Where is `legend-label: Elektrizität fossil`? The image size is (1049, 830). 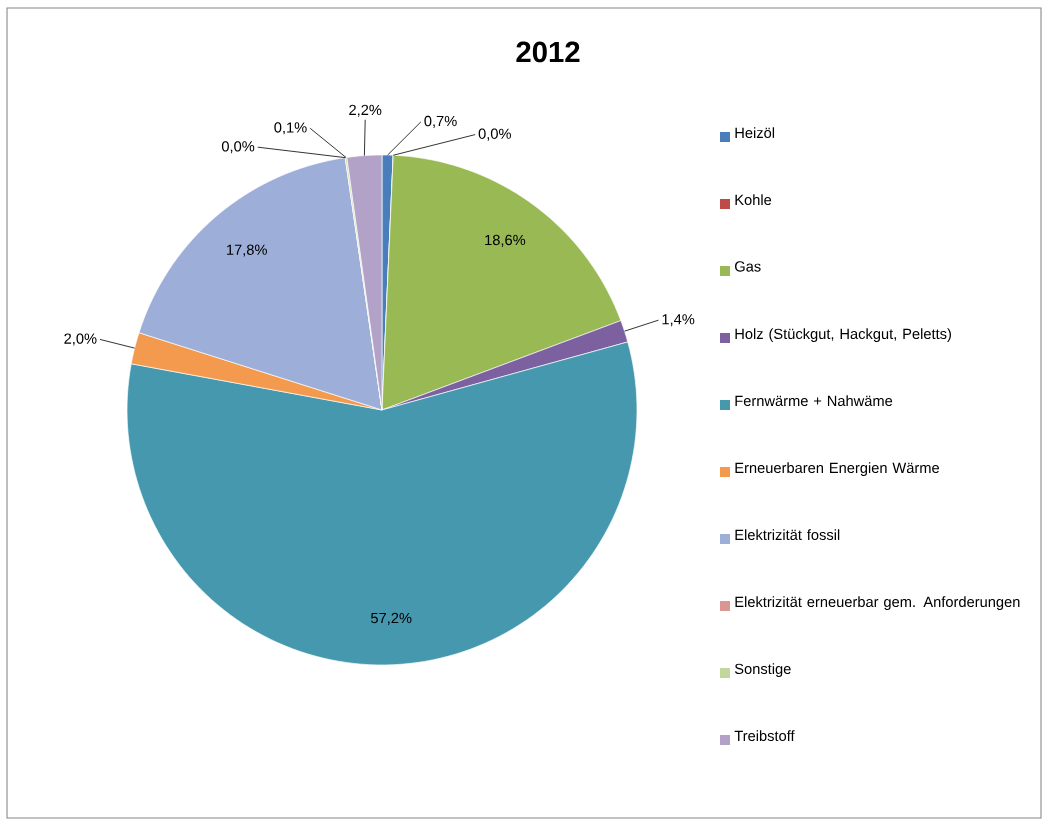 legend-label: Elektrizität fossil is located at coordinates (787, 535).